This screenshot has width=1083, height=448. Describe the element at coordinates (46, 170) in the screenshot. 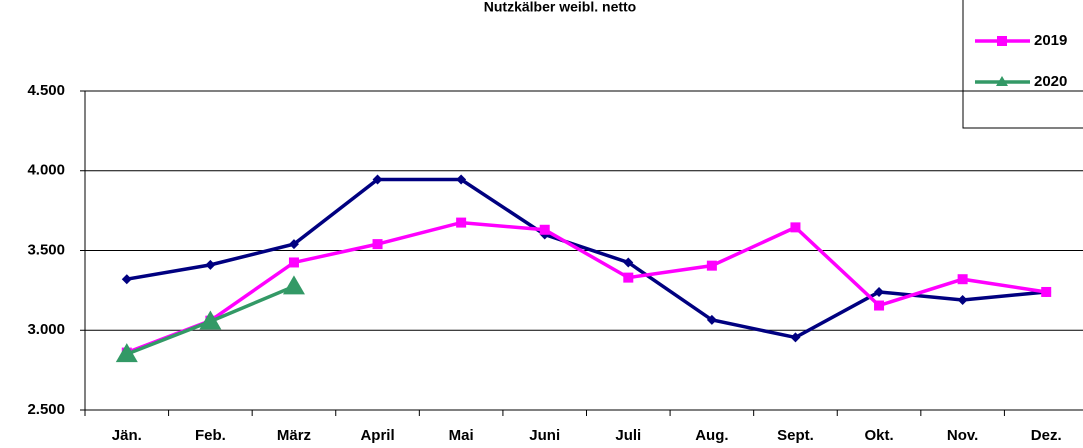

I see `y-tick-label: 4.000` at that location.